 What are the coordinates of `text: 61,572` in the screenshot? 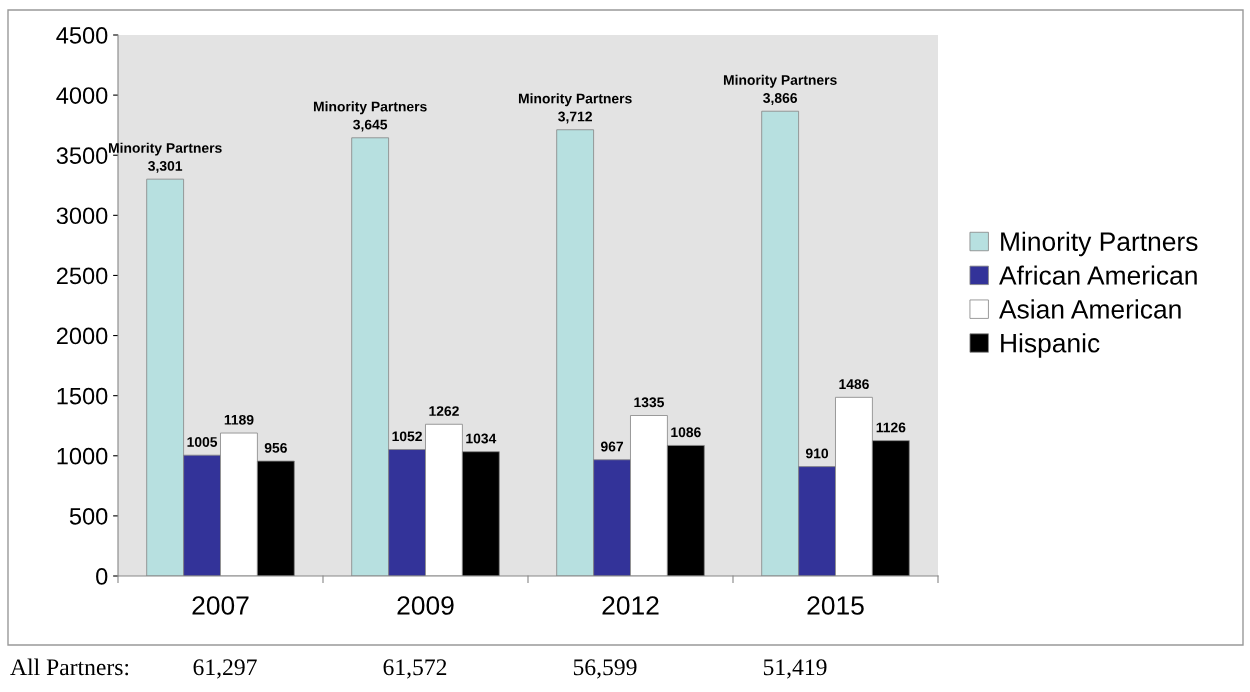 It's located at (415, 669).